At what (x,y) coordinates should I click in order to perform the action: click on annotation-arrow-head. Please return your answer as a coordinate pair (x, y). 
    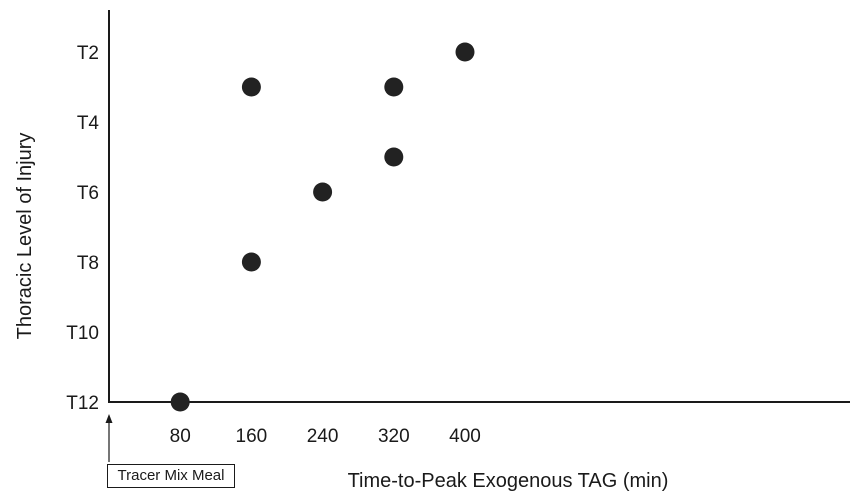
    Looking at the image, I should click on (109, 418).